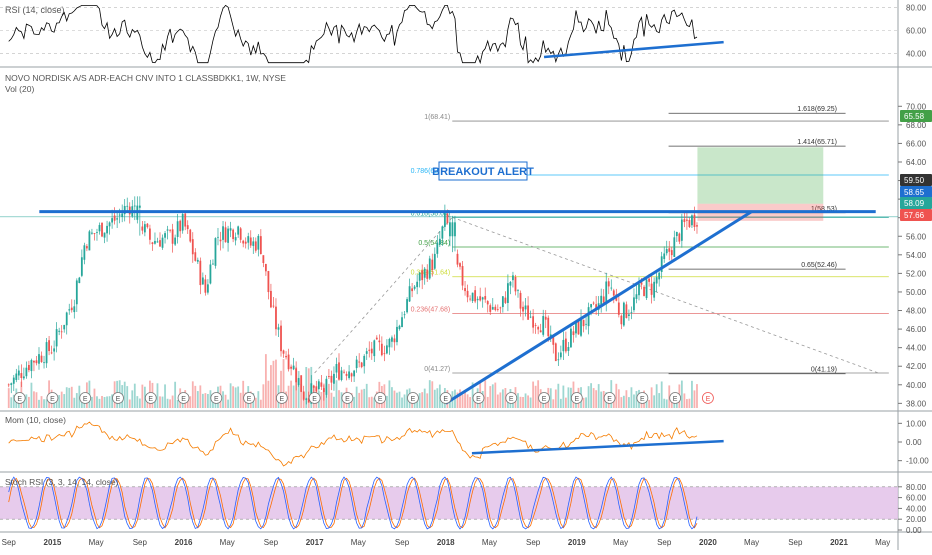 The width and height of the screenshot is (932, 555). I want to click on momentum-trendline, so click(597, 447).